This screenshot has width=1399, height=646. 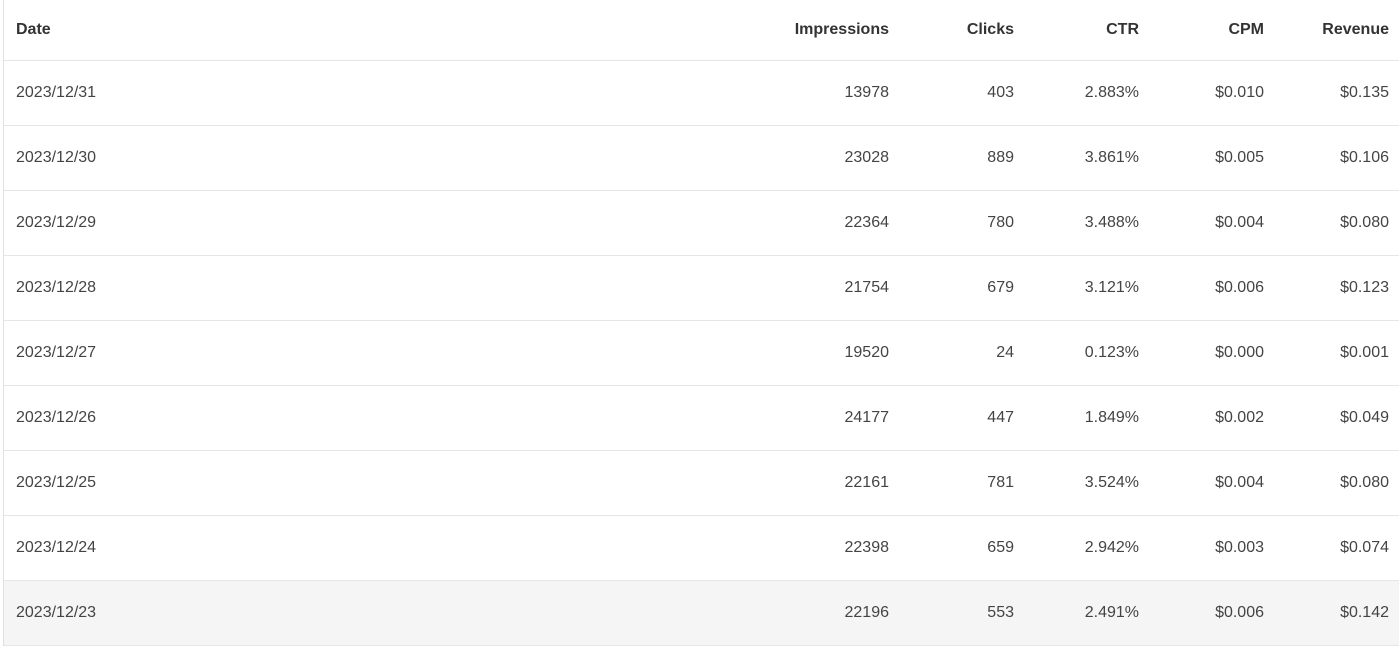 I want to click on cell-impressions: 22364, so click(x=837, y=223).